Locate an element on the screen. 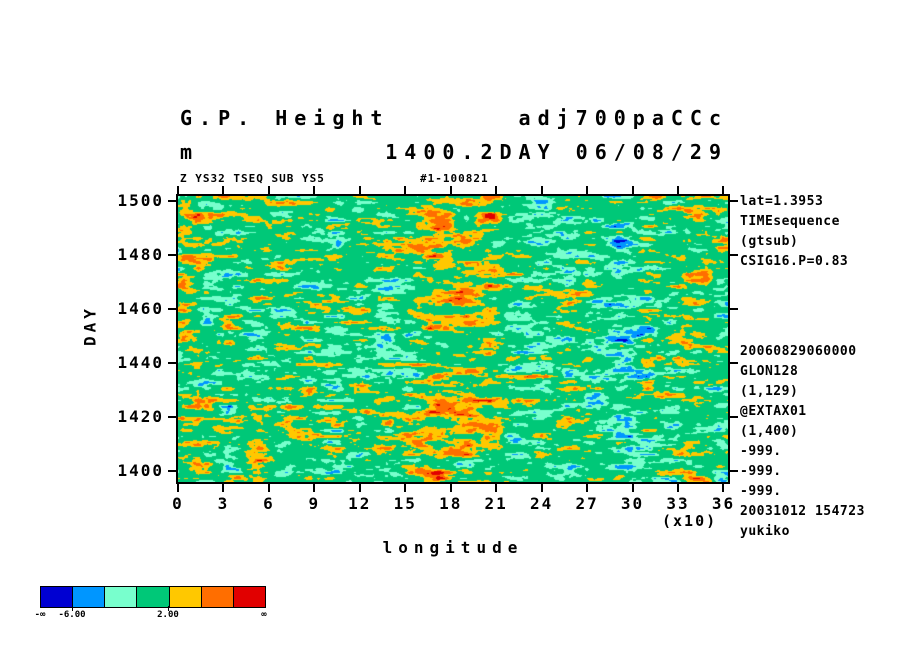 Image resolution: width=904 pixels, height=654 pixels. meta-right: #1-100821 is located at coordinates (454, 178).